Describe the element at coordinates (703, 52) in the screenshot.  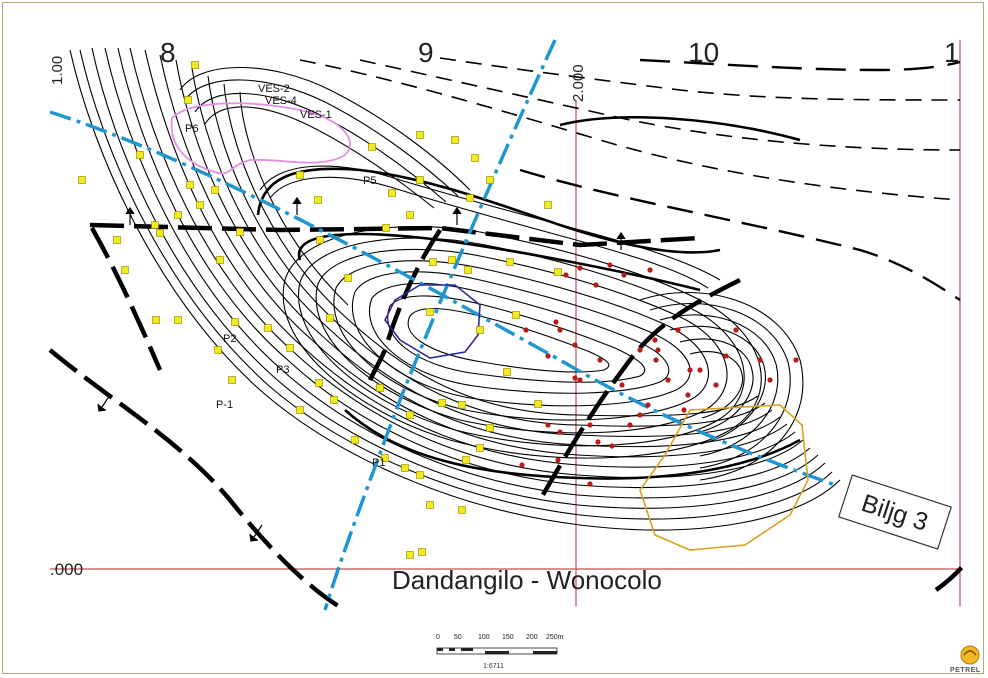
I see `grid-label-10: 10` at that location.